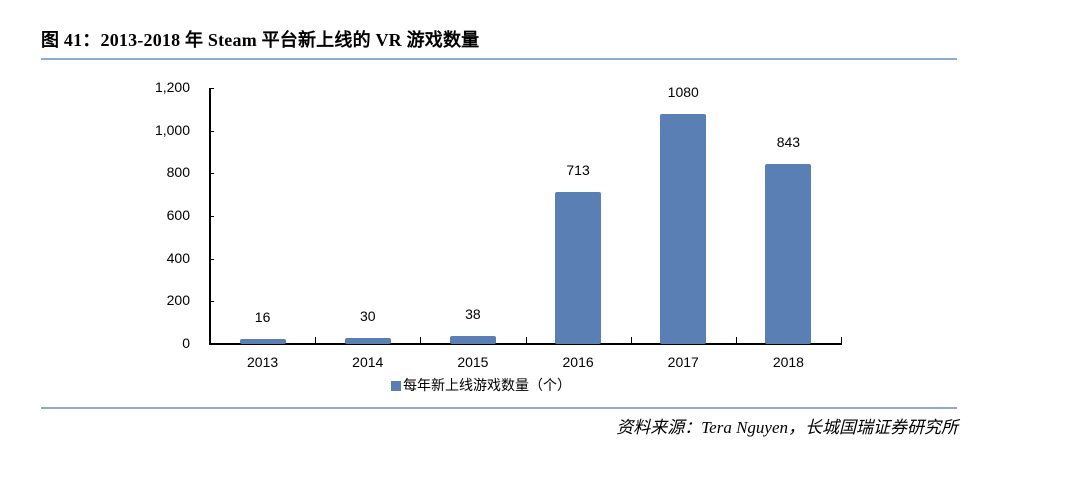 The height and width of the screenshot is (499, 1080). Describe the element at coordinates (178, 172) in the screenshot. I see `y-tick-label: 800` at that location.